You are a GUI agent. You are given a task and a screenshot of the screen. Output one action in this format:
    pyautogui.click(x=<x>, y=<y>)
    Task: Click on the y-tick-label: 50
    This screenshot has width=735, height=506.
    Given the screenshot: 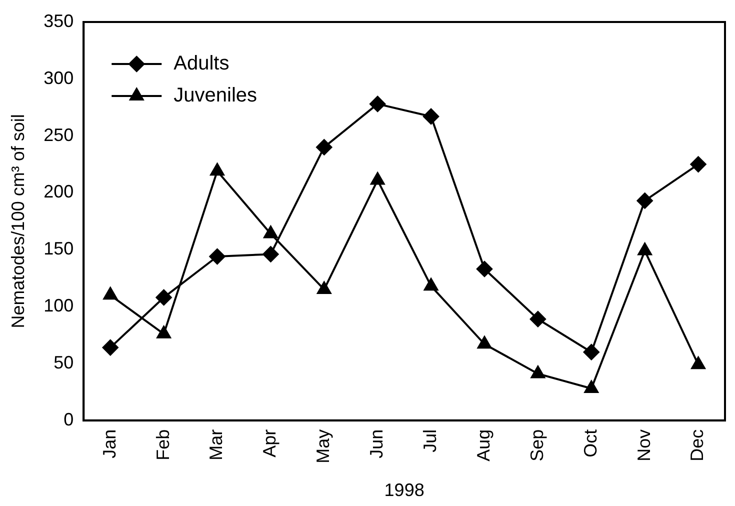 What is the action you would take?
    pyautogui.click(x=64, y=362)
    